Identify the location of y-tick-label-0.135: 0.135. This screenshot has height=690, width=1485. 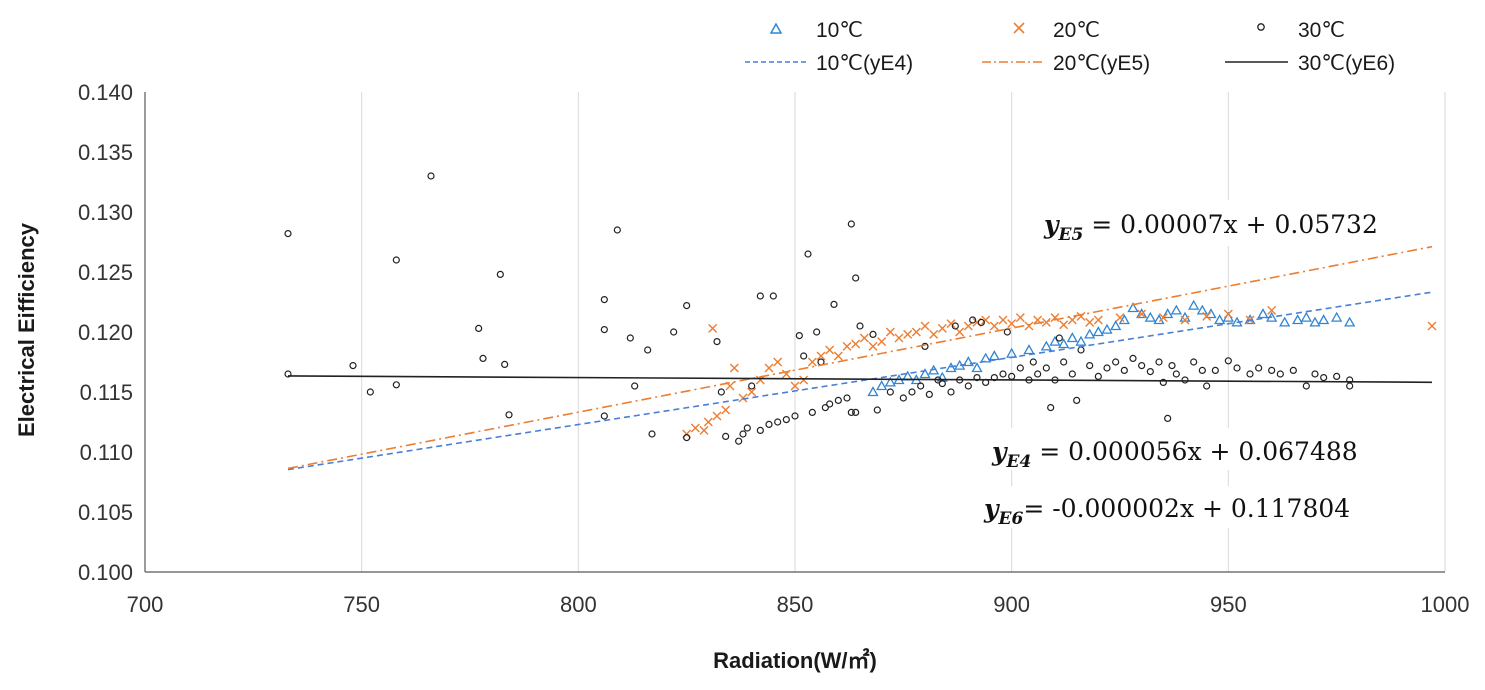
(105, 152).